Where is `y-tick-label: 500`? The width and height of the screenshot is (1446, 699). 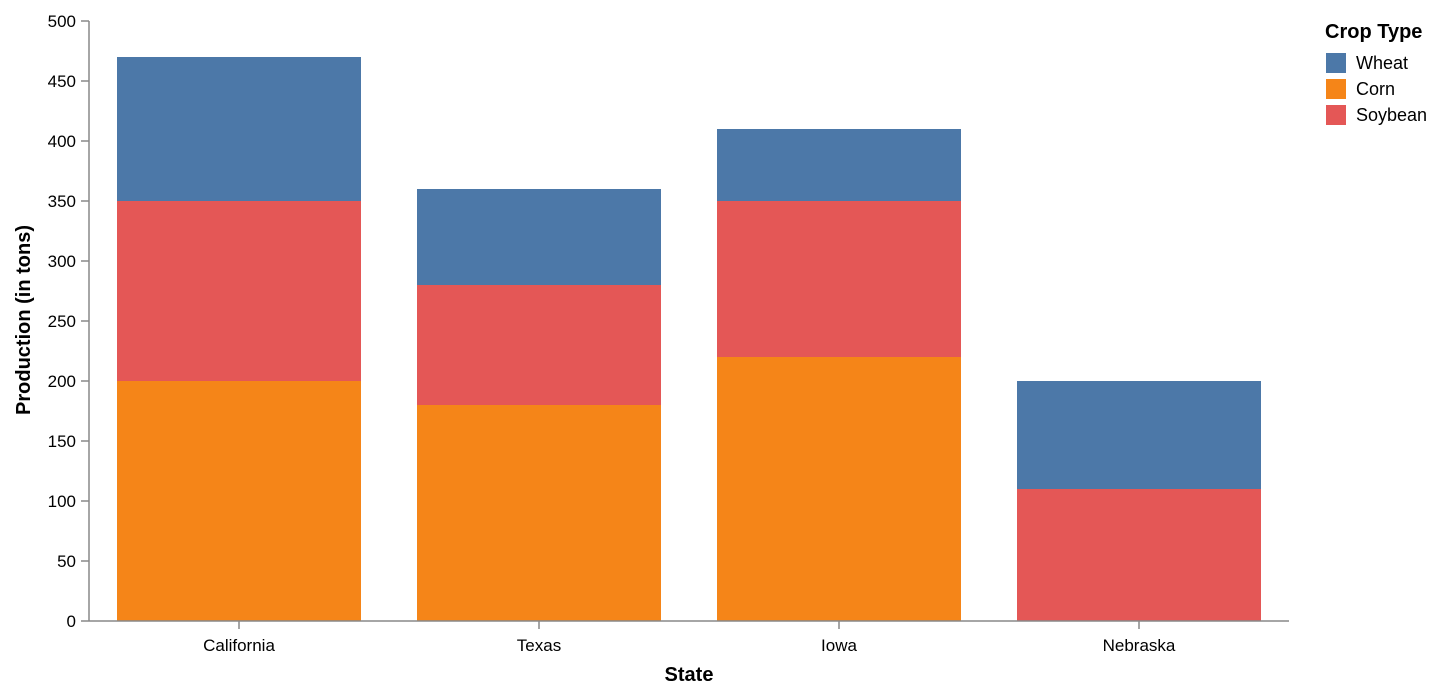 y-tick-label: 500 is located at coordinates (62, 21).